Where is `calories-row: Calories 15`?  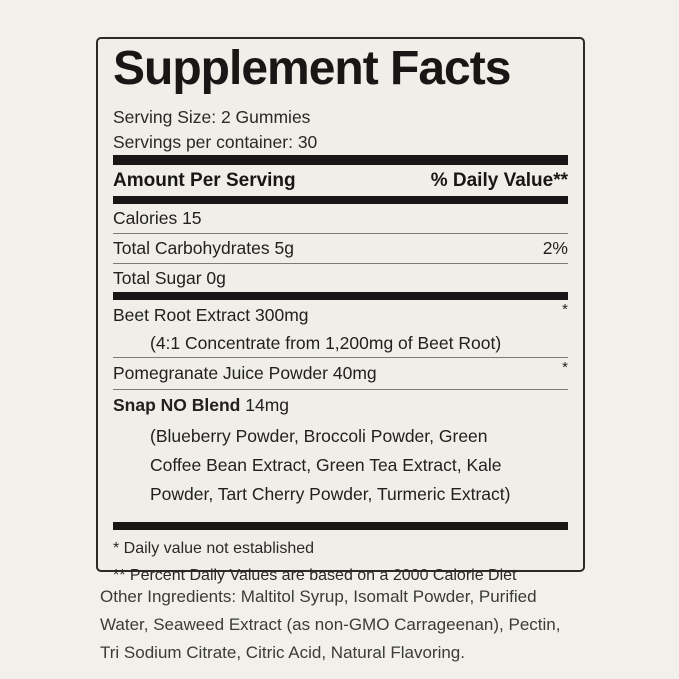 calories-row: Calories 15 is located at coordinates (340, 219).